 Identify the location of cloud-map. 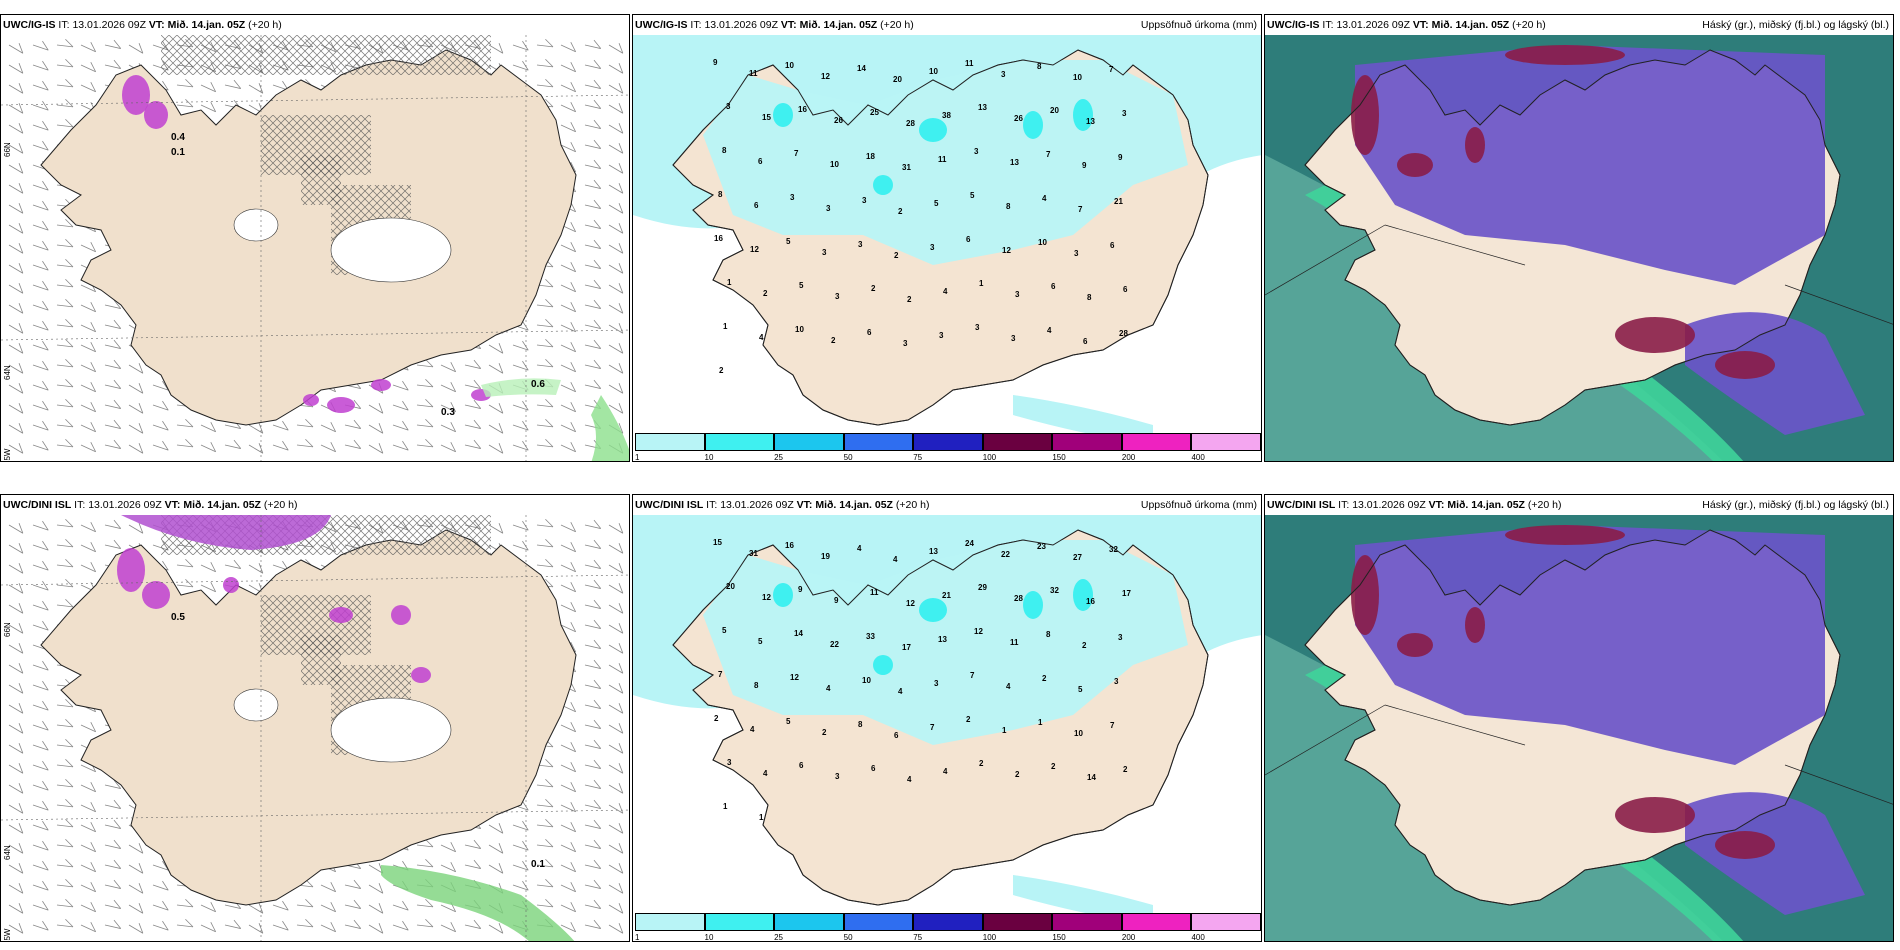
(1579, 728).